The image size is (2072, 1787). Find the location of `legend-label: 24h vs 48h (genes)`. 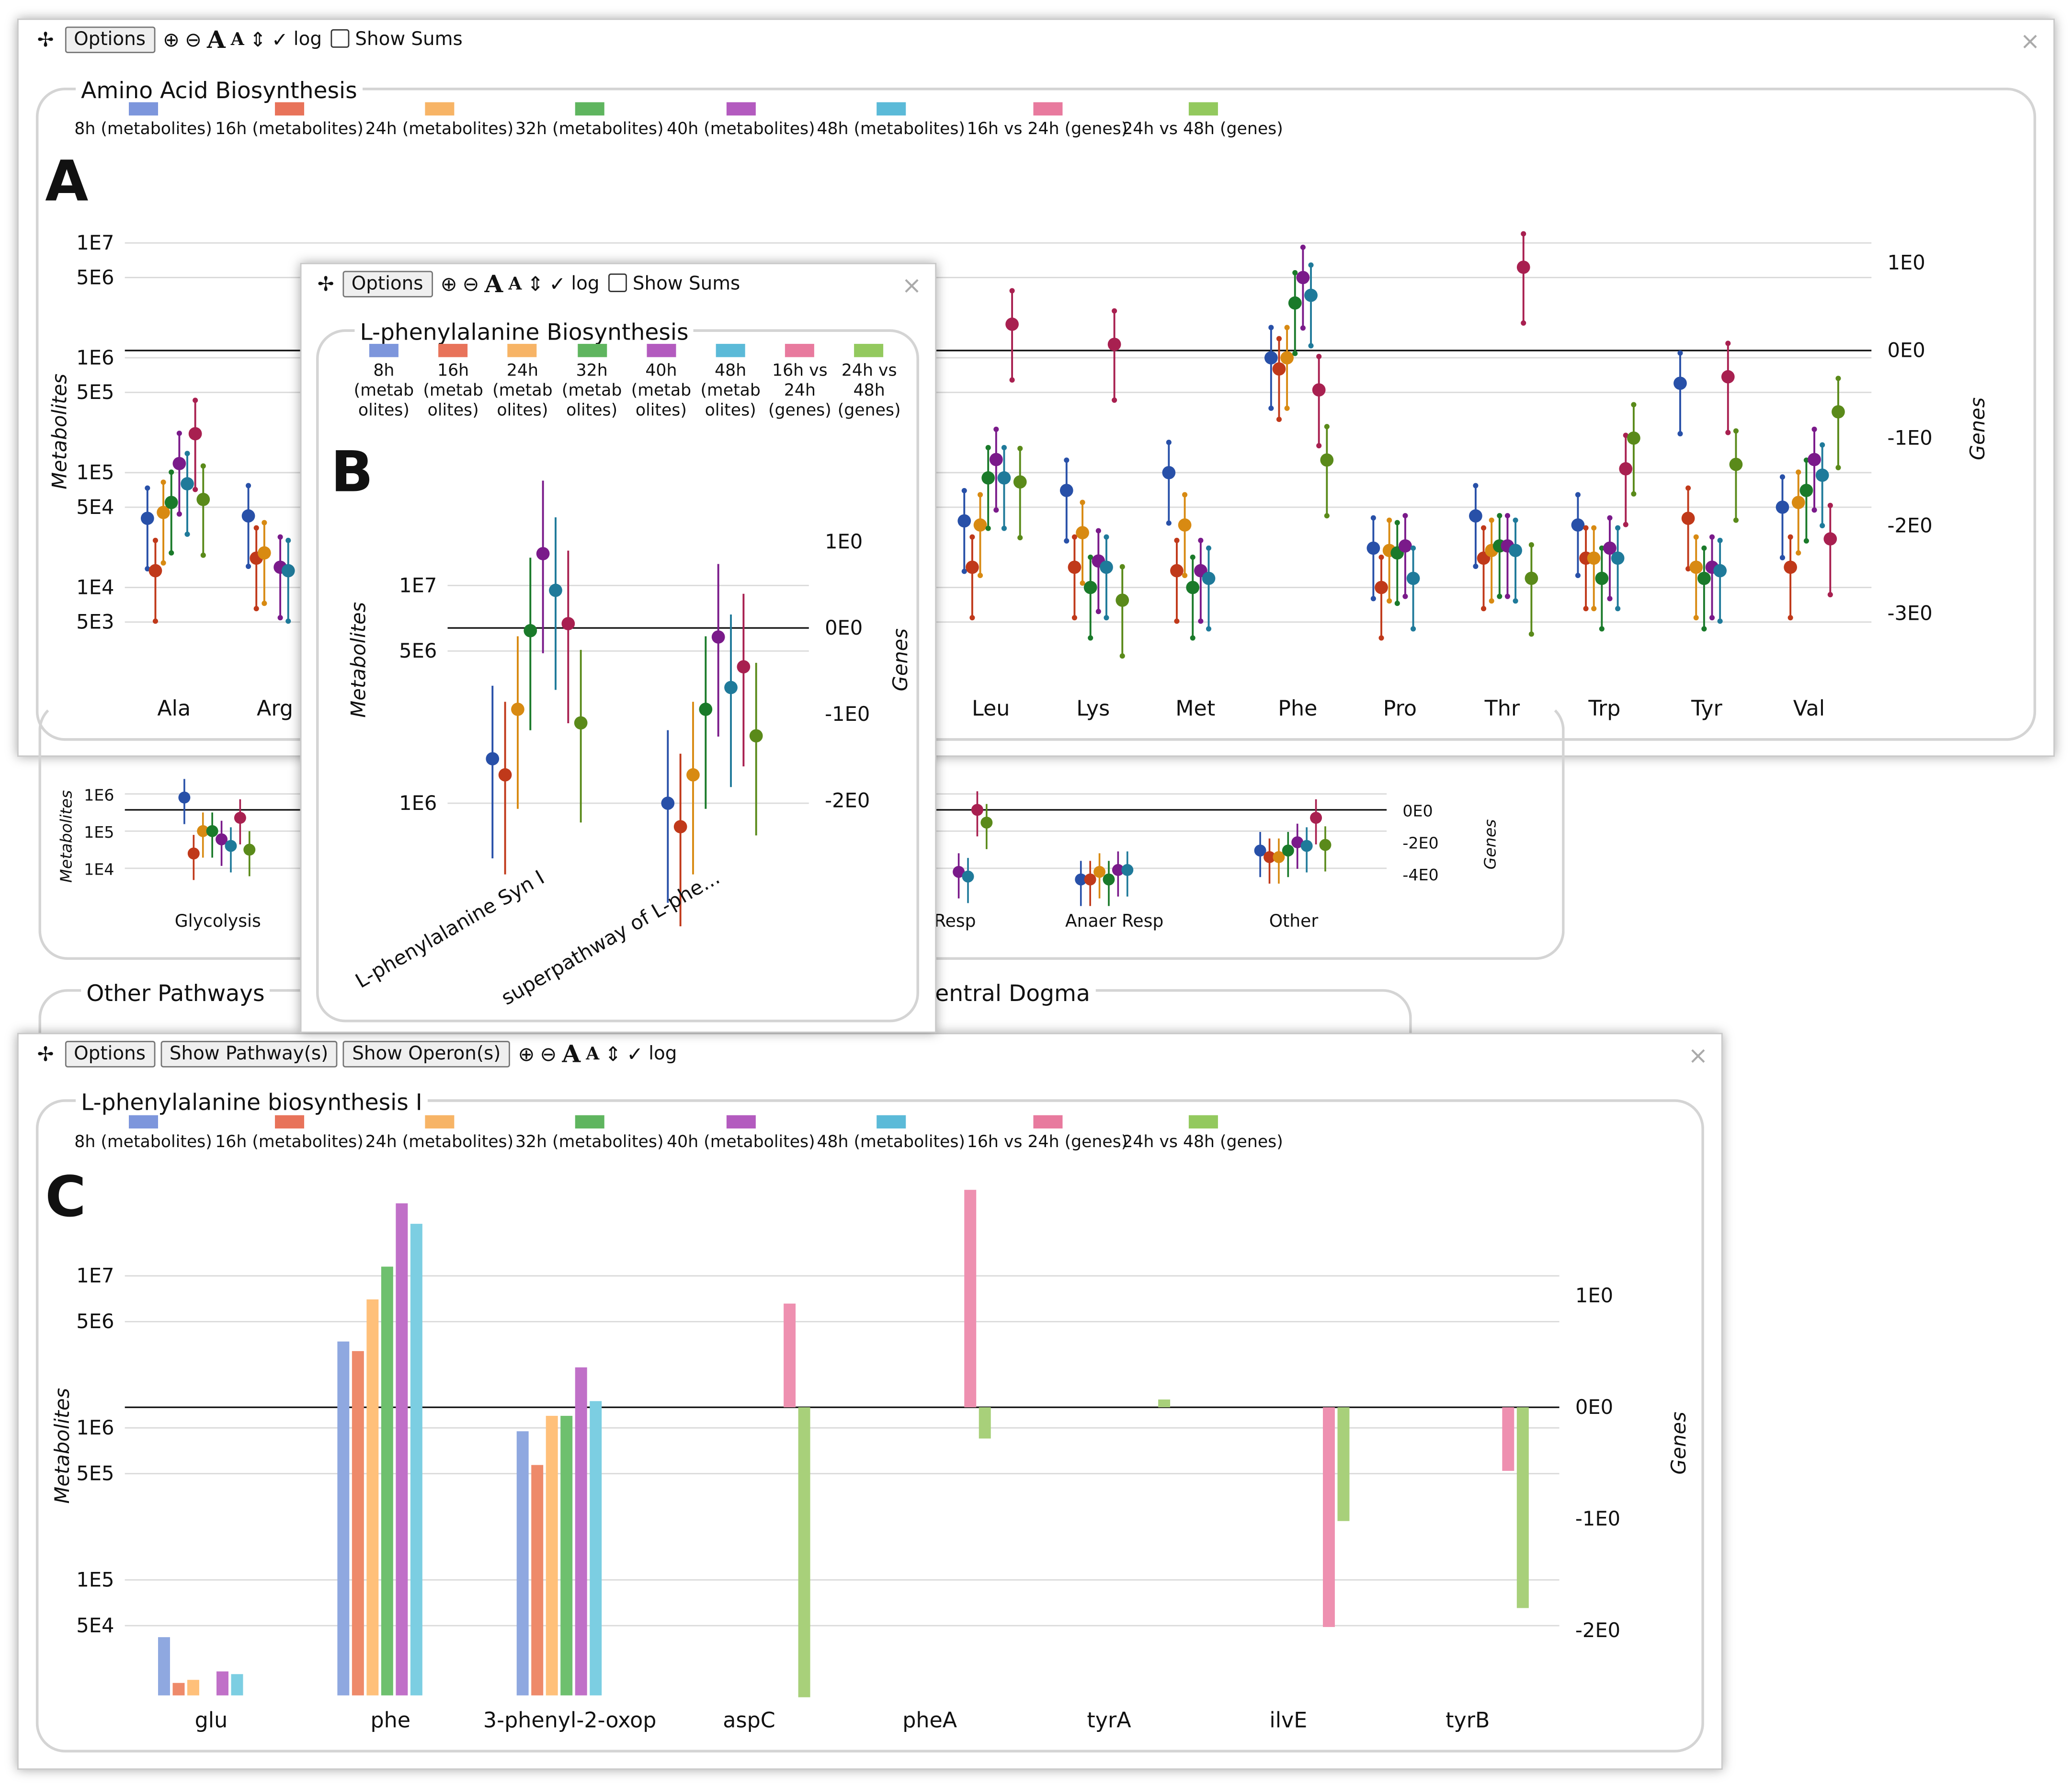

legend-label: 24h vs 48h (genes) is located at coordinates (1202, 128).